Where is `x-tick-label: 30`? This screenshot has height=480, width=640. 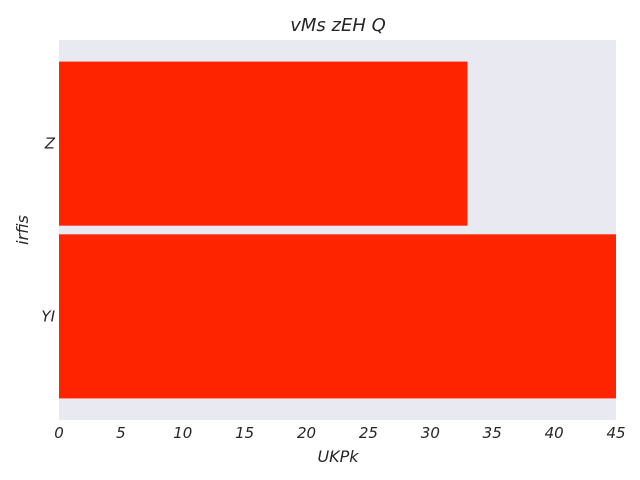
x-tick-label: 30 is located at coordinates (430, 433).